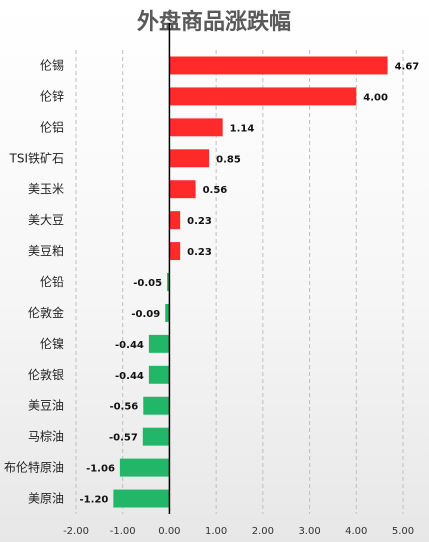 This screenshot has width=429, height=542. I want to click on x-tick-label: 0.00, so click(169, 531).